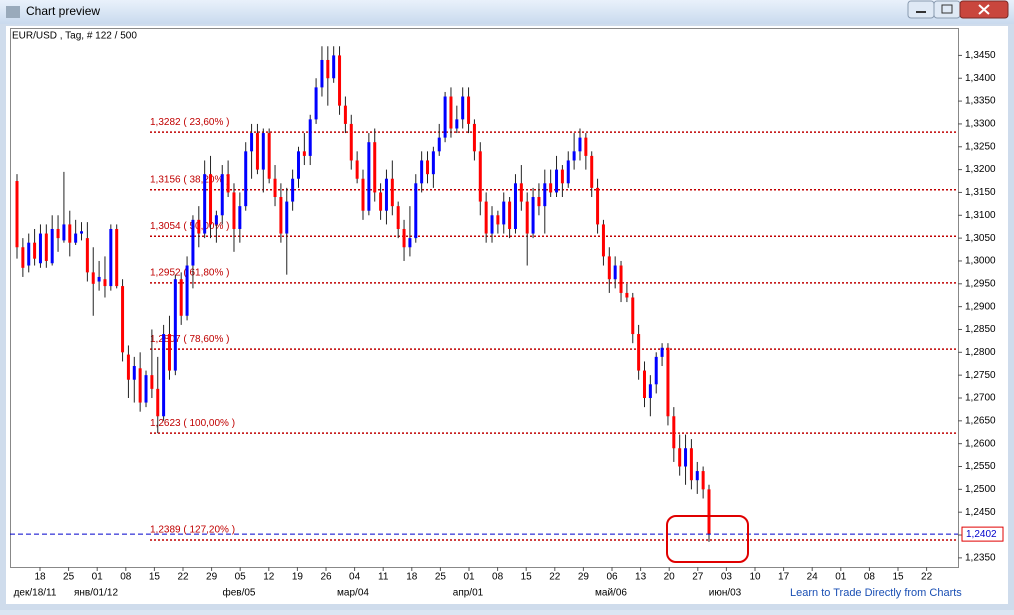  What do you see at coordinates (326, 577) in the screenshot?
I see `x-tick-label: 26` at bounding box center [326, 577].